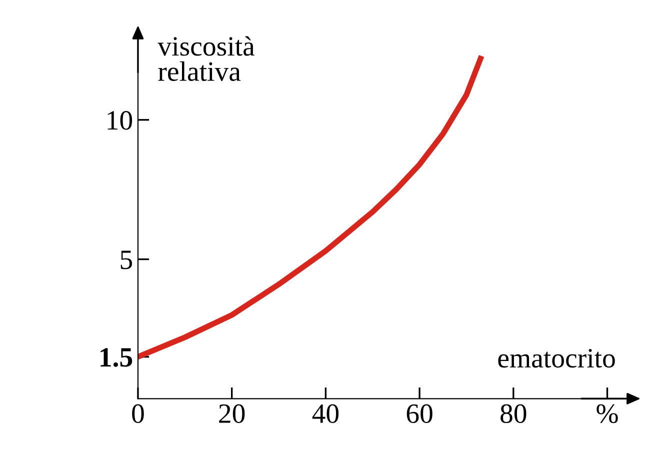 Image resolution: width=657 pixels, height=453 pixels. What do you see at coordinates (607, 414) in the screenshot?
I see `x-tick-label: %` at bounding box center [607, 414].